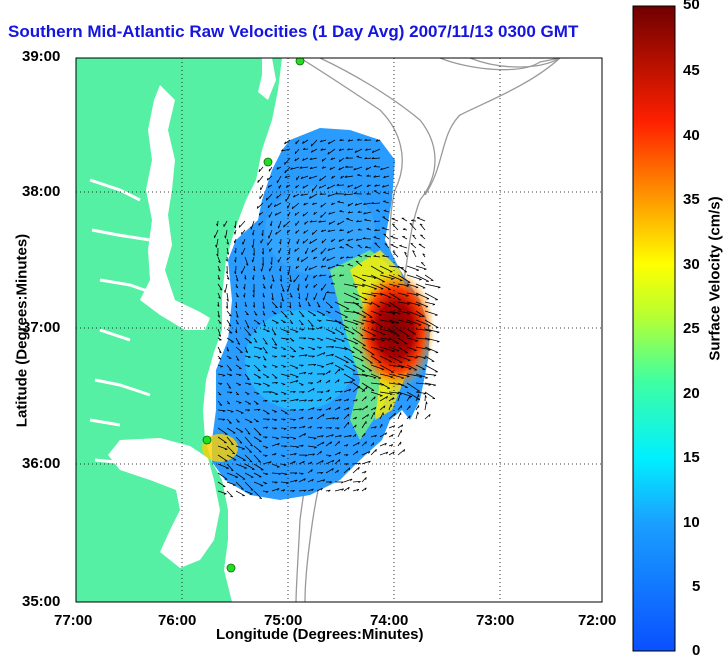 The height and width of the screenshot is (659, 724). I want to click on y-tick-label: 37:00, so click(41, 327).